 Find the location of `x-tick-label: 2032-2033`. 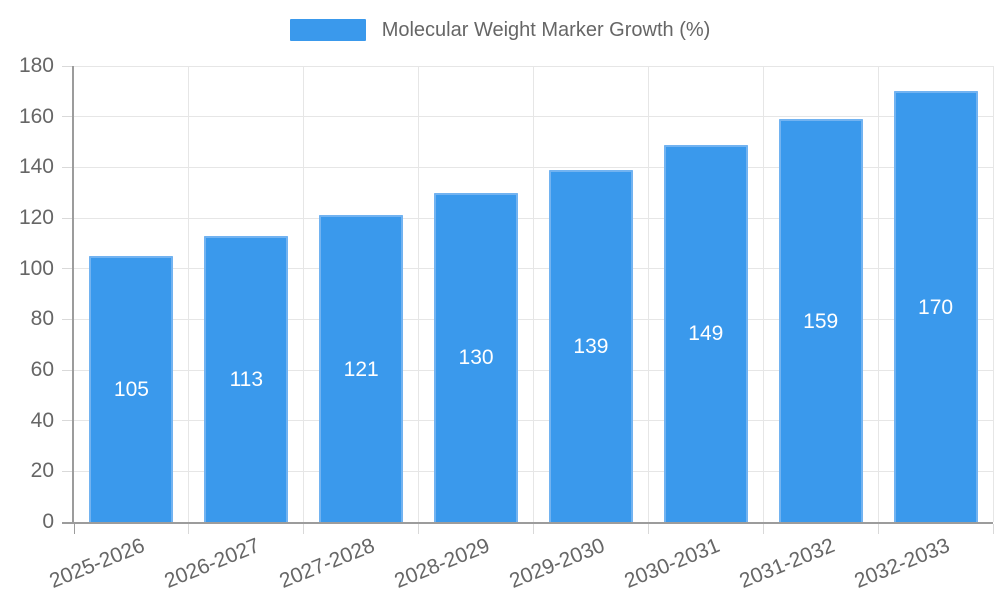

x-tick-label: 2032-2033 is located at coordinates (901, 563).